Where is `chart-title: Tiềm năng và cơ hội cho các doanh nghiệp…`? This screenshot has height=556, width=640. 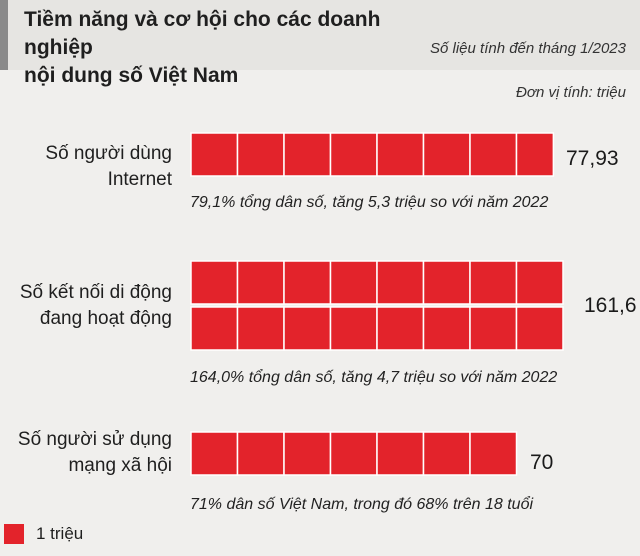 chart-title: Tiềm năng và cơ hội cho các doanh nghiệp… is located at coordinates (224, 48).